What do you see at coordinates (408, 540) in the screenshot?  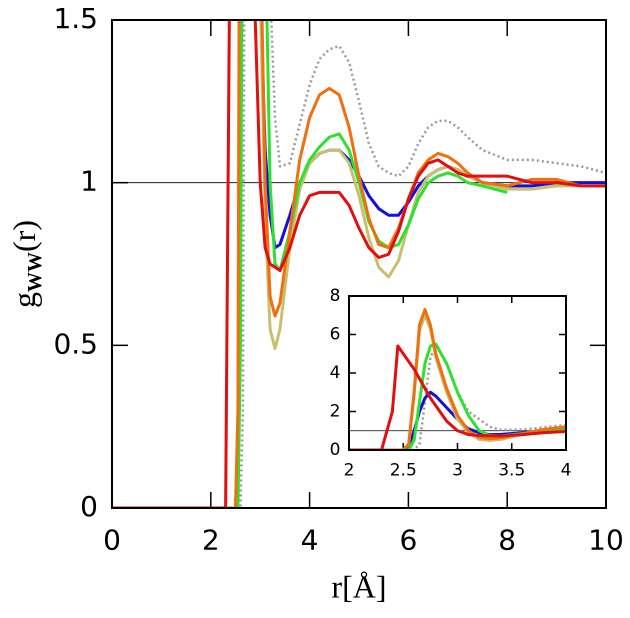 I see `x-tick-label: 6` at bounding box center [408, 540].